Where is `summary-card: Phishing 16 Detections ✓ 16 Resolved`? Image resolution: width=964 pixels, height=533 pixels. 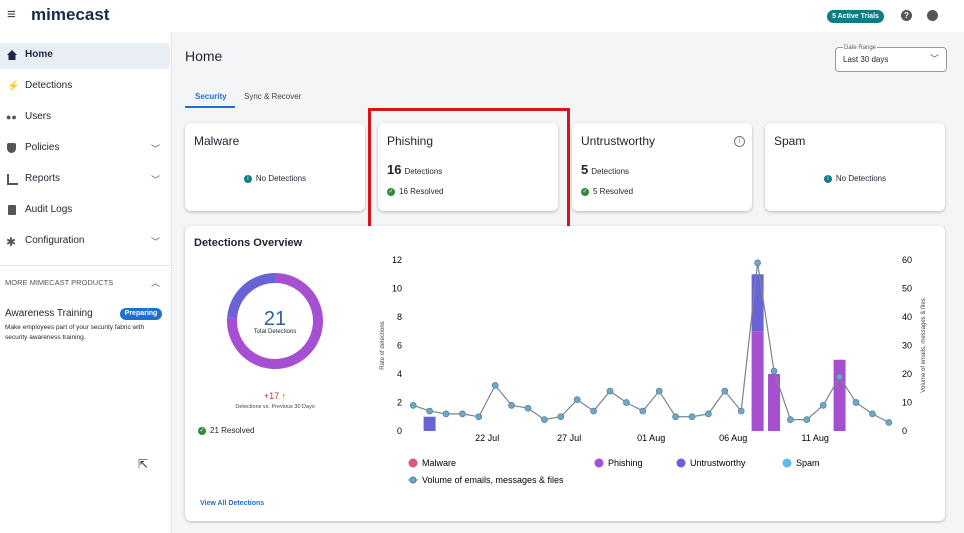
summary-card: Phishing 16 Detections ✓ 16 Resolved is located at coordinates (468, 167).